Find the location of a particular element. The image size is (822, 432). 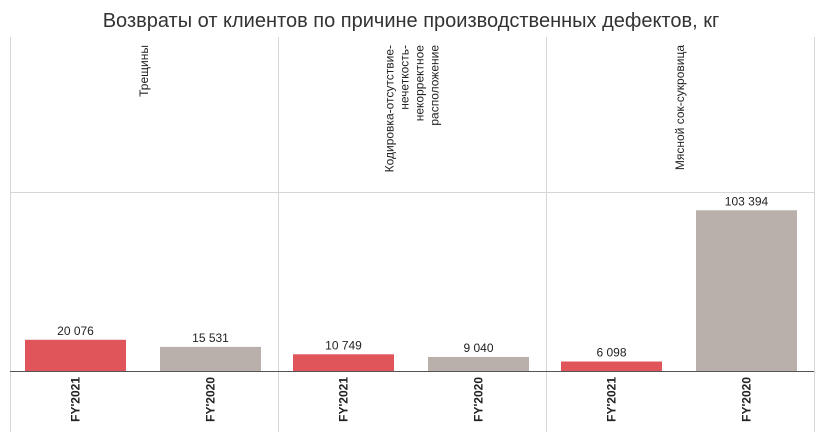

bar-value-label: 9 040 is located at coordinates (478, 348).